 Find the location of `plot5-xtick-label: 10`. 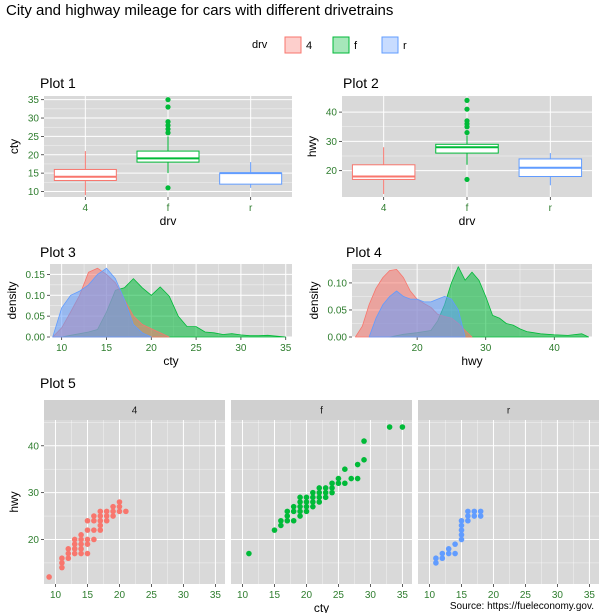

plot5-xtick-label: 10 is located at coordinates (56, 595).